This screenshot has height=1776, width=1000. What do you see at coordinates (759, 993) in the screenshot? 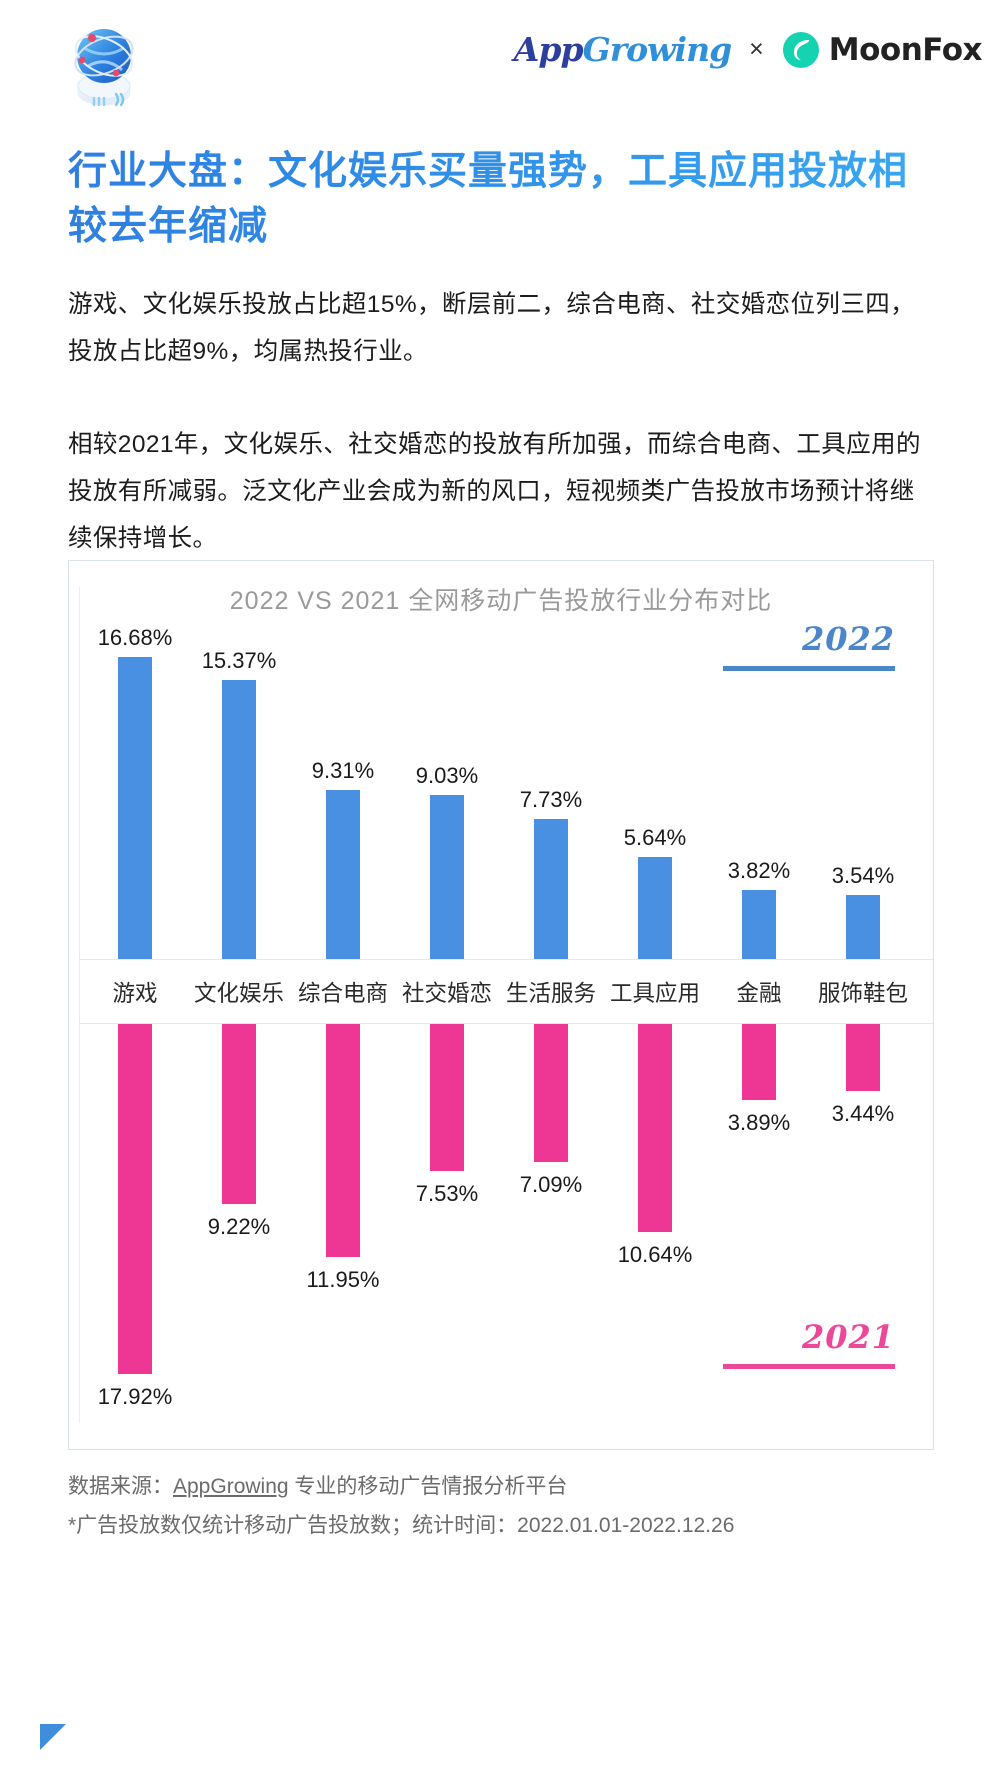
I see `category-label: 金融` at bounding box center [759, 993].